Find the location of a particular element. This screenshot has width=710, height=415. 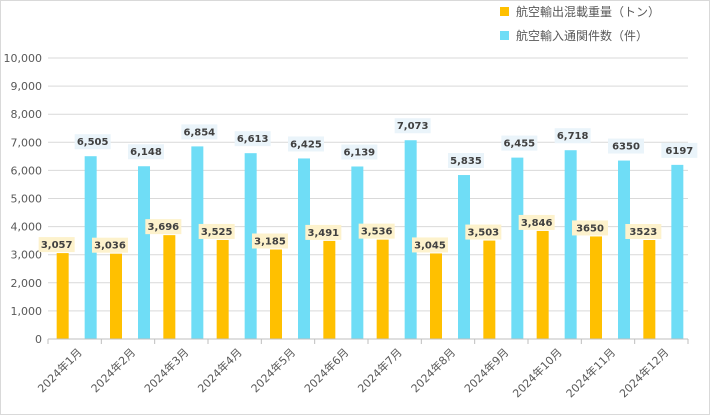

x-tick-label: 2024年3月 is located at coordinates (166, 370).